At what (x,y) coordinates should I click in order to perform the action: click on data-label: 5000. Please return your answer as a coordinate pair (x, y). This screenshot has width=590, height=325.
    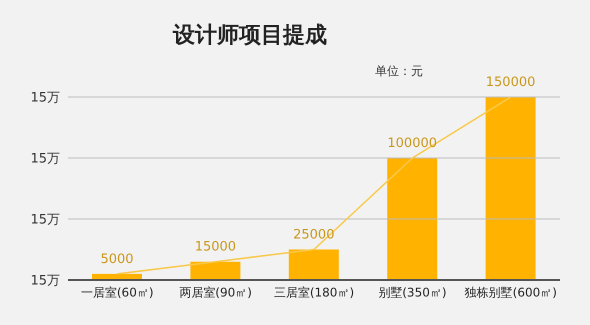
    Looking at the image, I should click on (117, 259).